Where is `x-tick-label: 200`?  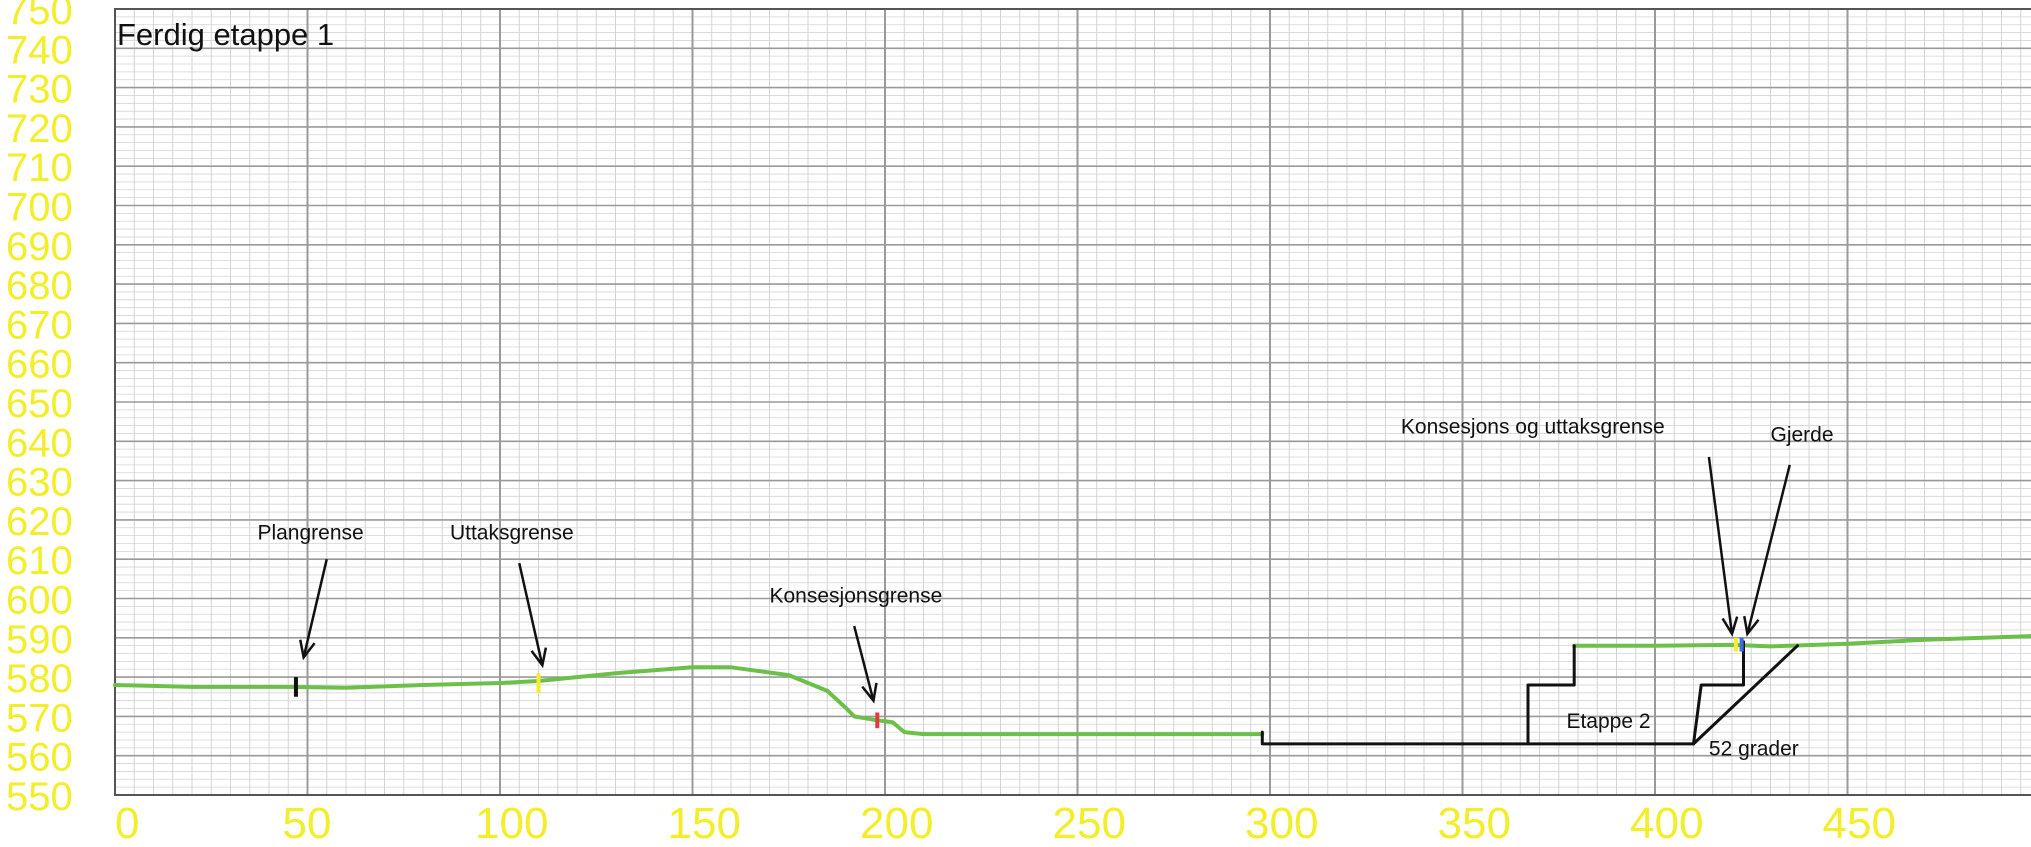 x-tick-label: 200 is located at coordinates (896, 823).